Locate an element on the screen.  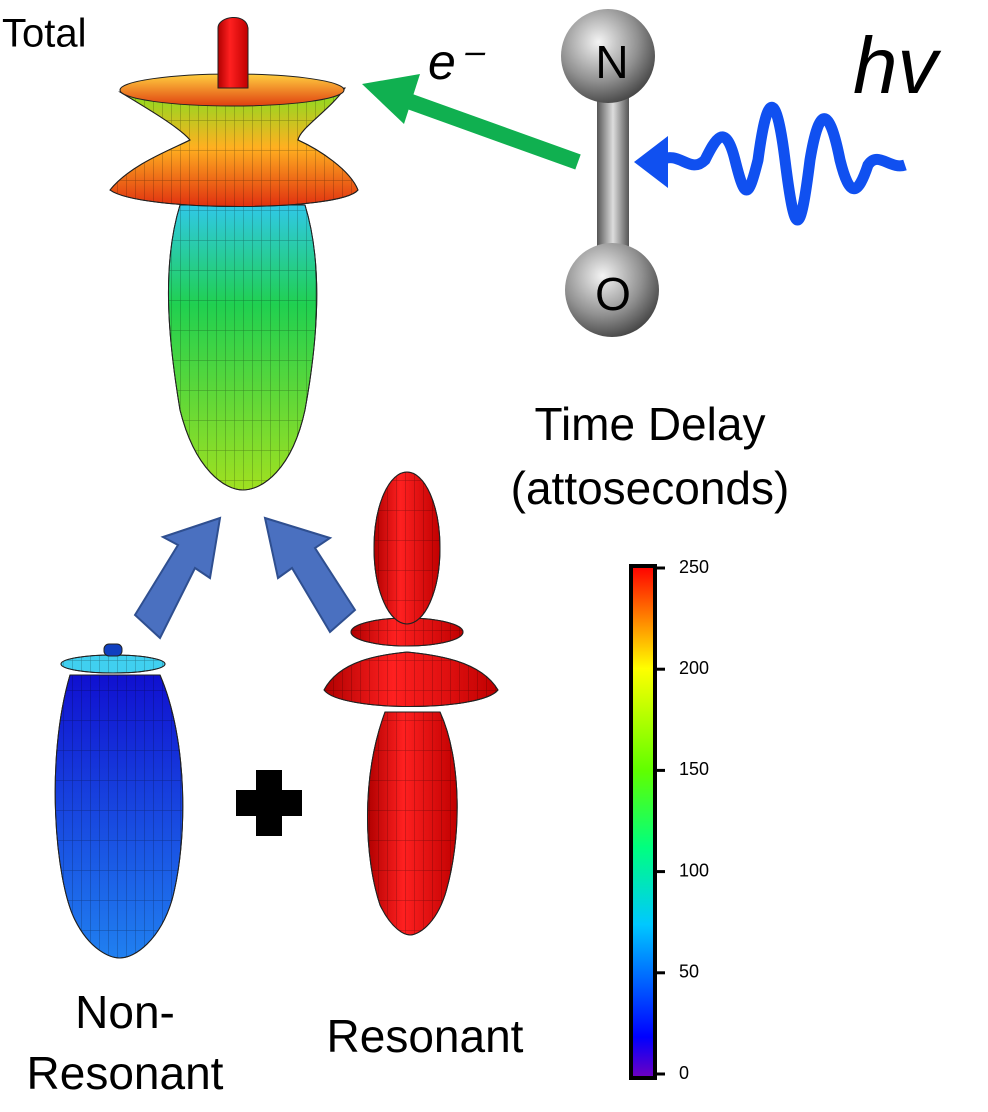
colorbar-tick-label: 150 is located at coordinates (694, 769).